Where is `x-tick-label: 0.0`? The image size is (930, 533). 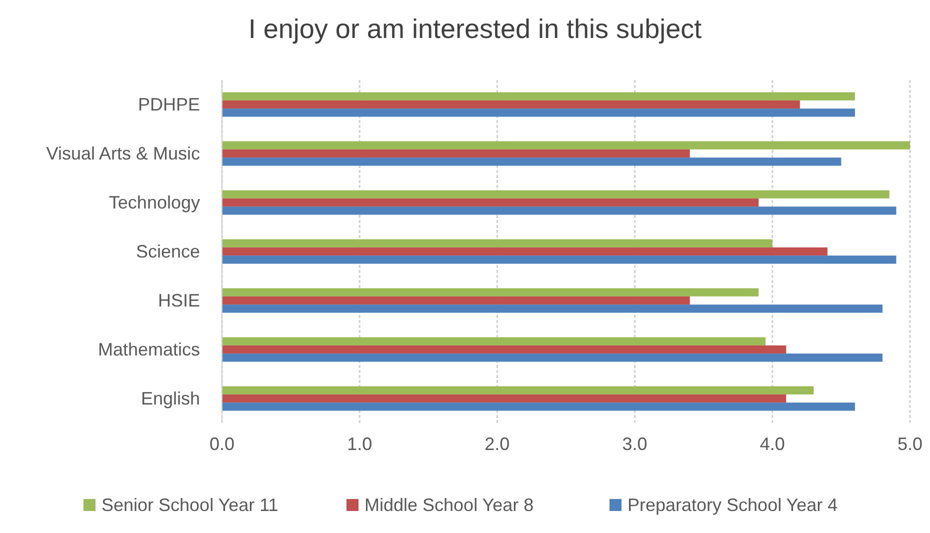 x-tick-label: 0.0 is located at coordinates (222, 444).